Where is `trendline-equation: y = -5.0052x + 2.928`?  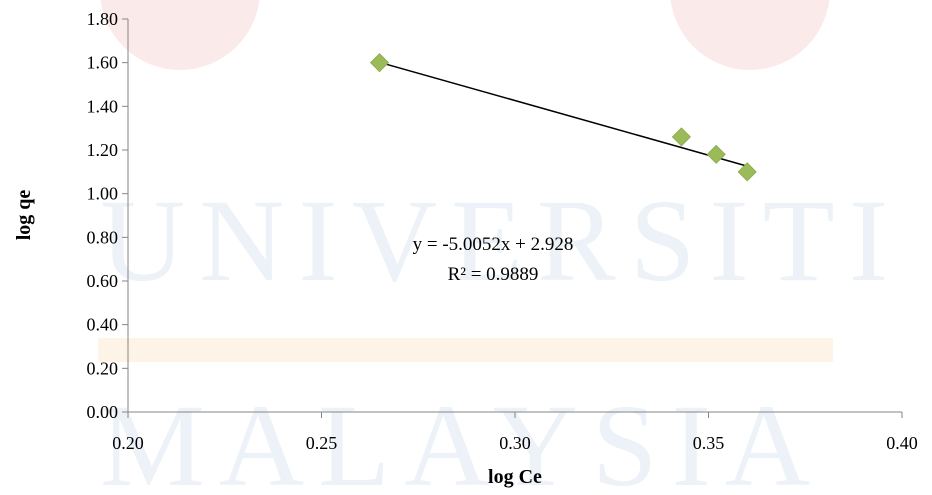
trendline-equation: y = -5.0052x + 2.928 is located at coordinates (493, 244).